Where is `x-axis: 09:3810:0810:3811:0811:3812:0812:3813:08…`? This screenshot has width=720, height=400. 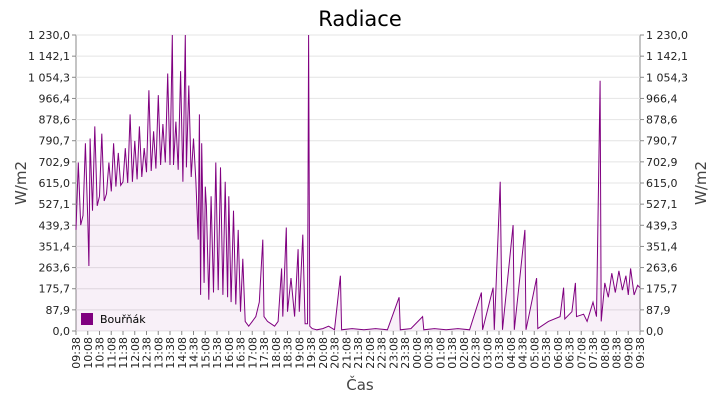
x-axis: 09:3810:0810:3811:0811:3812:0812:3813:08… is located at coordinates (358, 350).